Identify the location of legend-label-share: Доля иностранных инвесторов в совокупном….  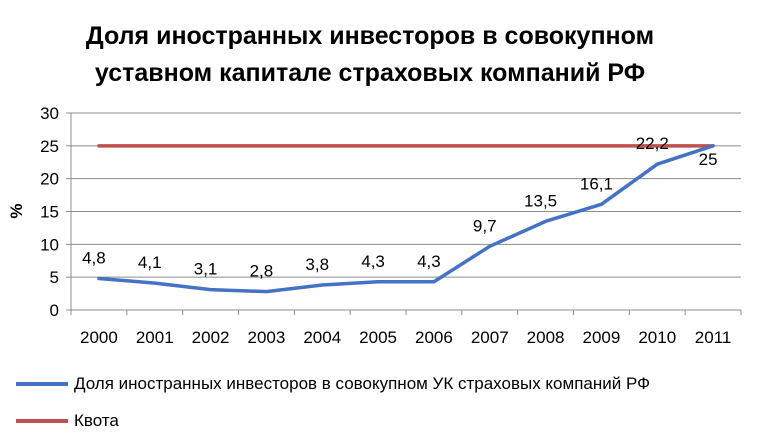
(362, 383).